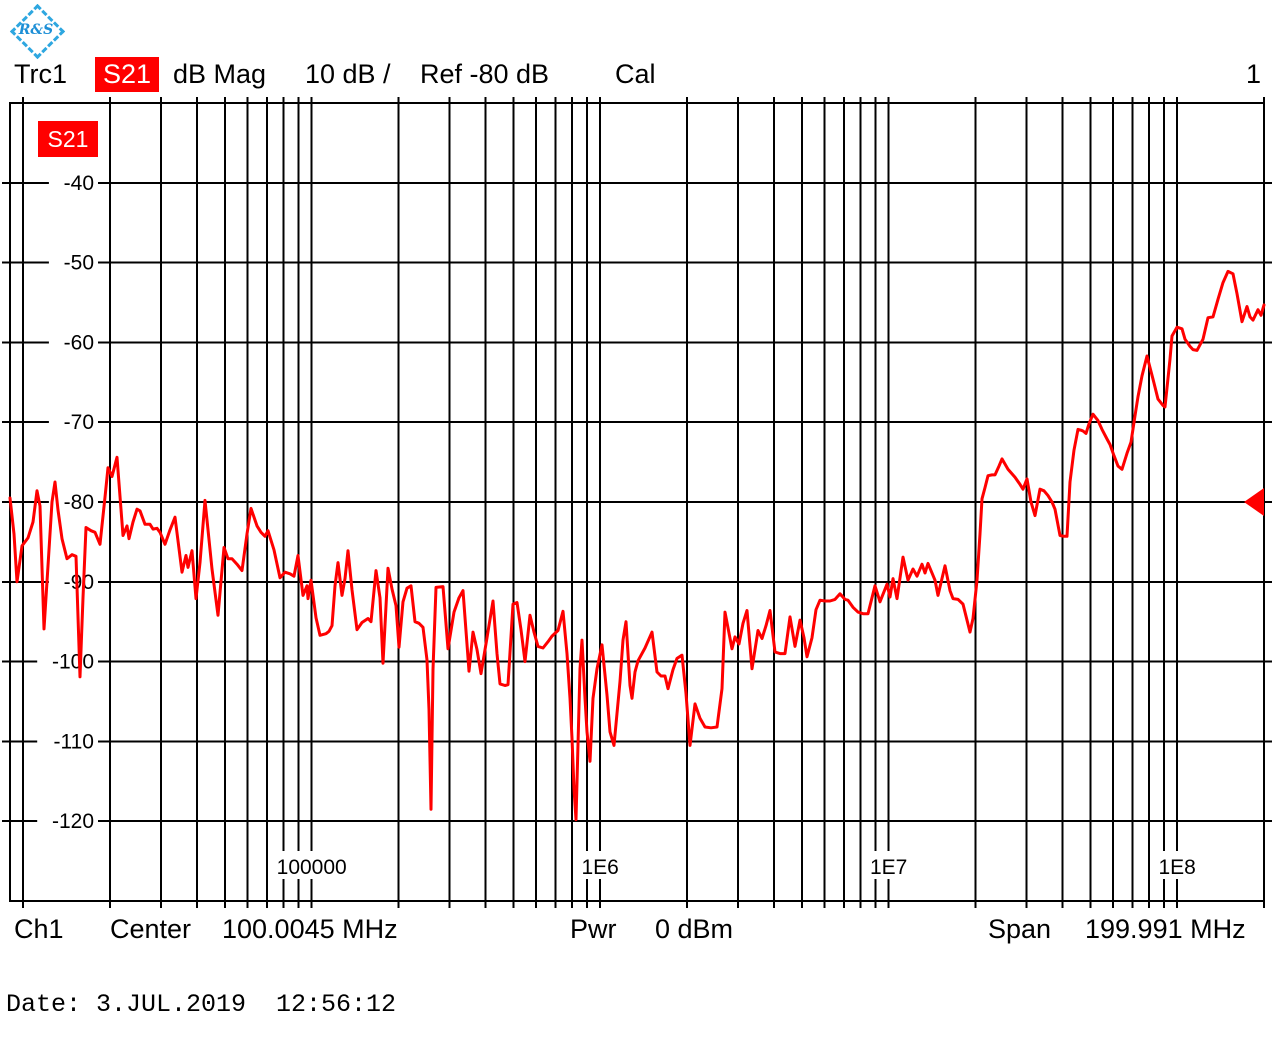 This screenshot has width=1278, height=1052. What do you see at coordinates (39, 929) in the screenshot?
I see `channel-label: Ch1` at bounding box center [39, 929].